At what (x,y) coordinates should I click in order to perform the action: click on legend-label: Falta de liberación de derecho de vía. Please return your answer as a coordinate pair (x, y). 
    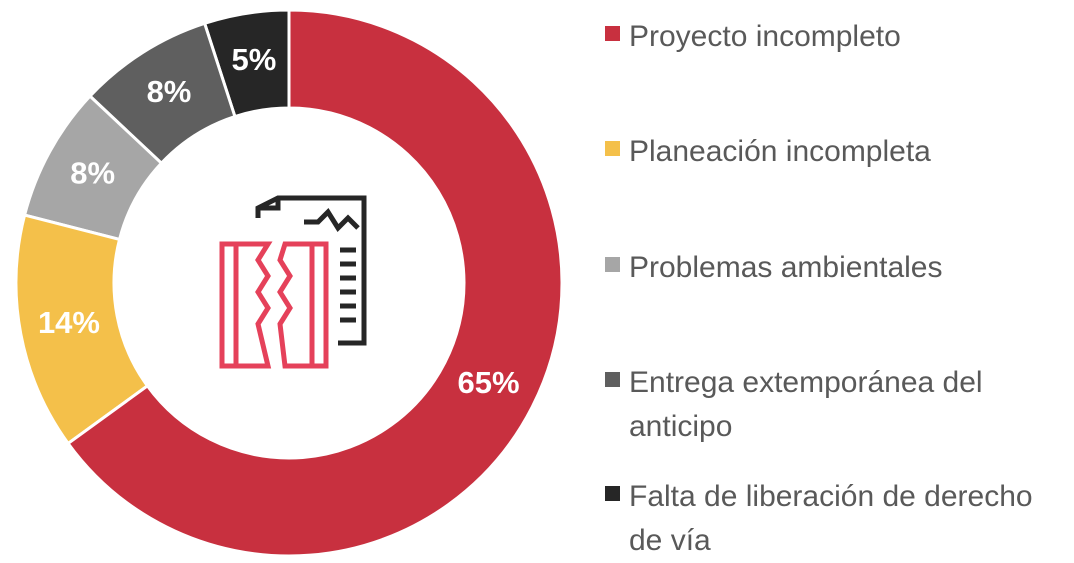
    Looking at the image, I should click on (831, 518).